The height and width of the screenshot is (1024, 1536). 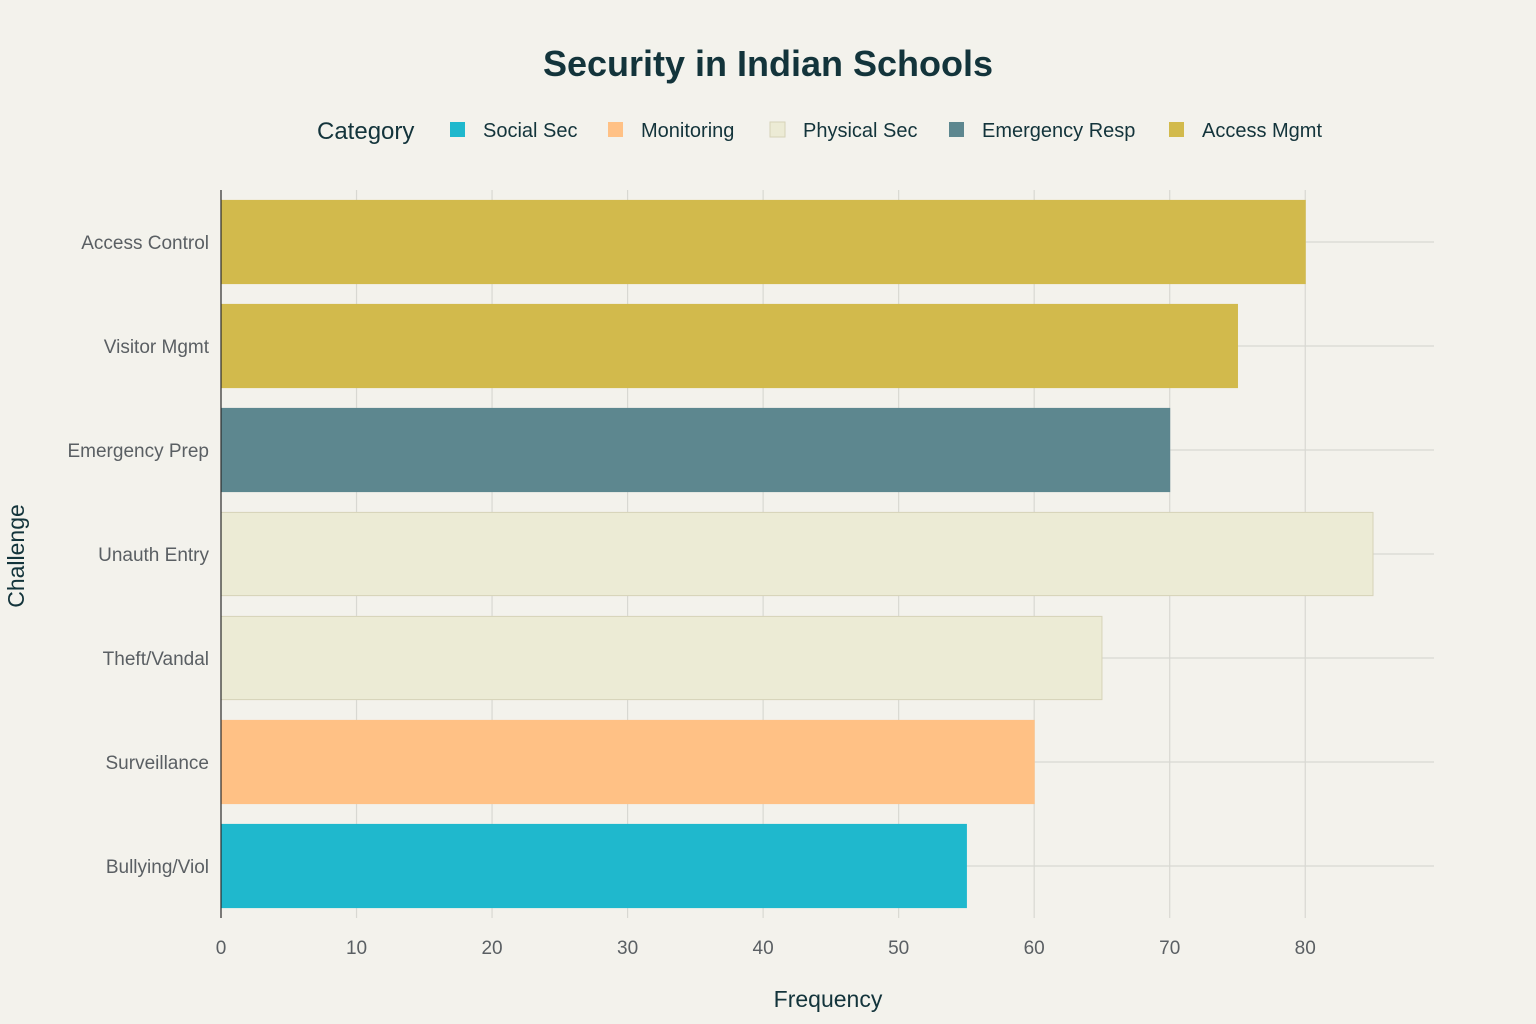 What do you see at coordinates (687, 131) in the screenshot?
I see `legend-label: Monitoring` at bounding box center [687, 131].